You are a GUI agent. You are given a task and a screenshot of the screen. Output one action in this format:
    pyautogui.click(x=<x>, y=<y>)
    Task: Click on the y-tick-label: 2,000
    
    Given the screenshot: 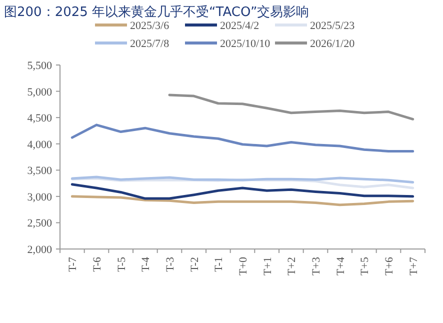 What is the action you would take?
    pyautogui.click(x=39, y=250)
    